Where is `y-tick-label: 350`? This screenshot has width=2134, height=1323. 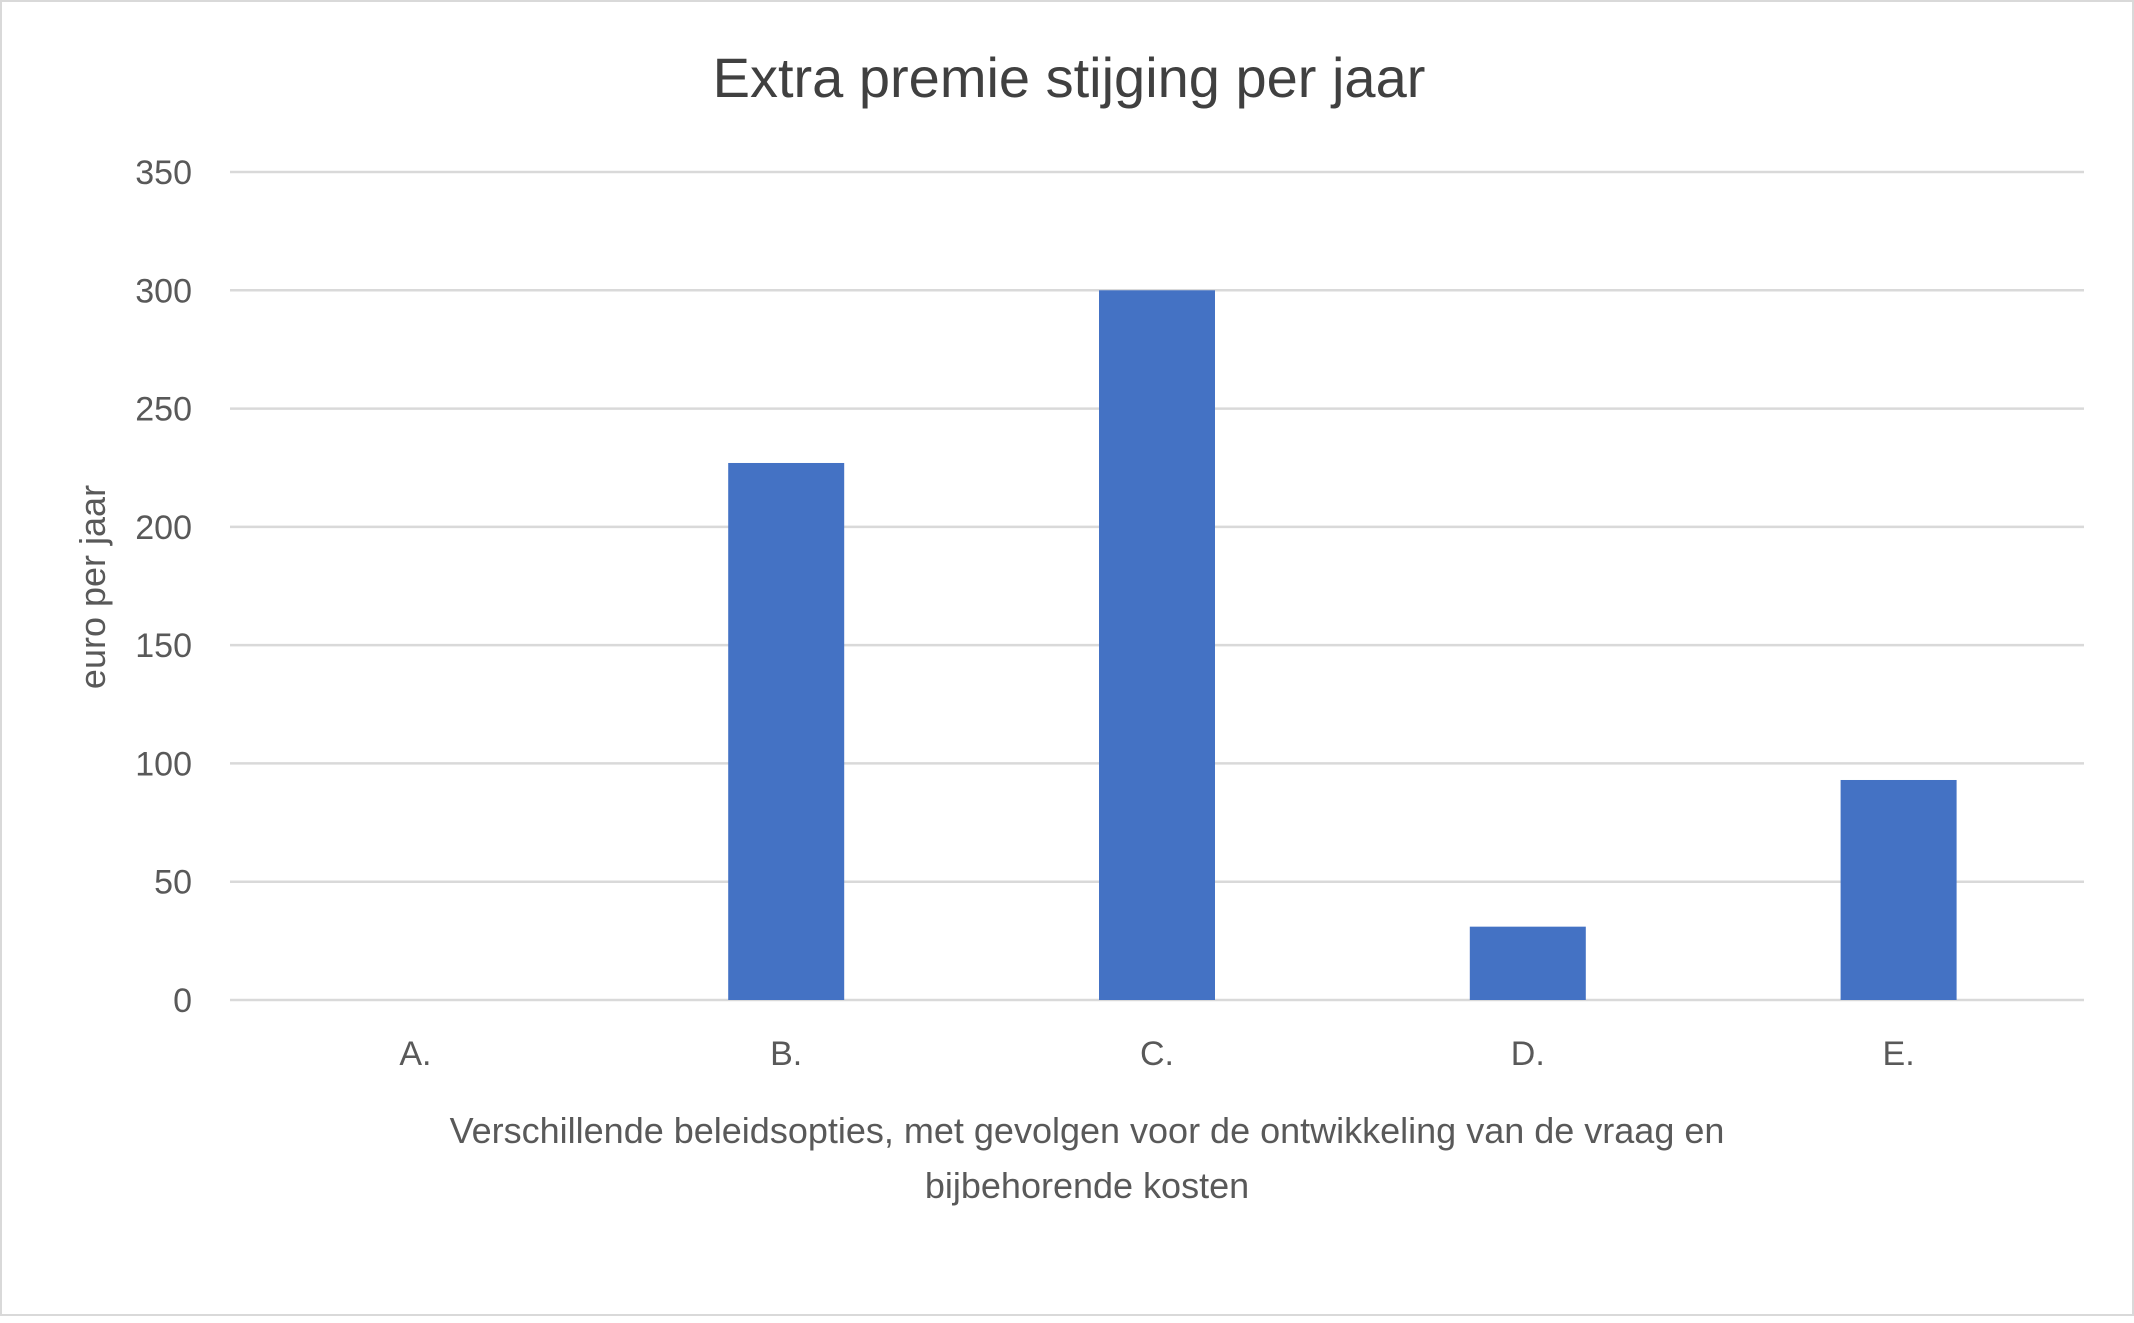
y-tick-label: 350 is located at coordinates (163, 173).